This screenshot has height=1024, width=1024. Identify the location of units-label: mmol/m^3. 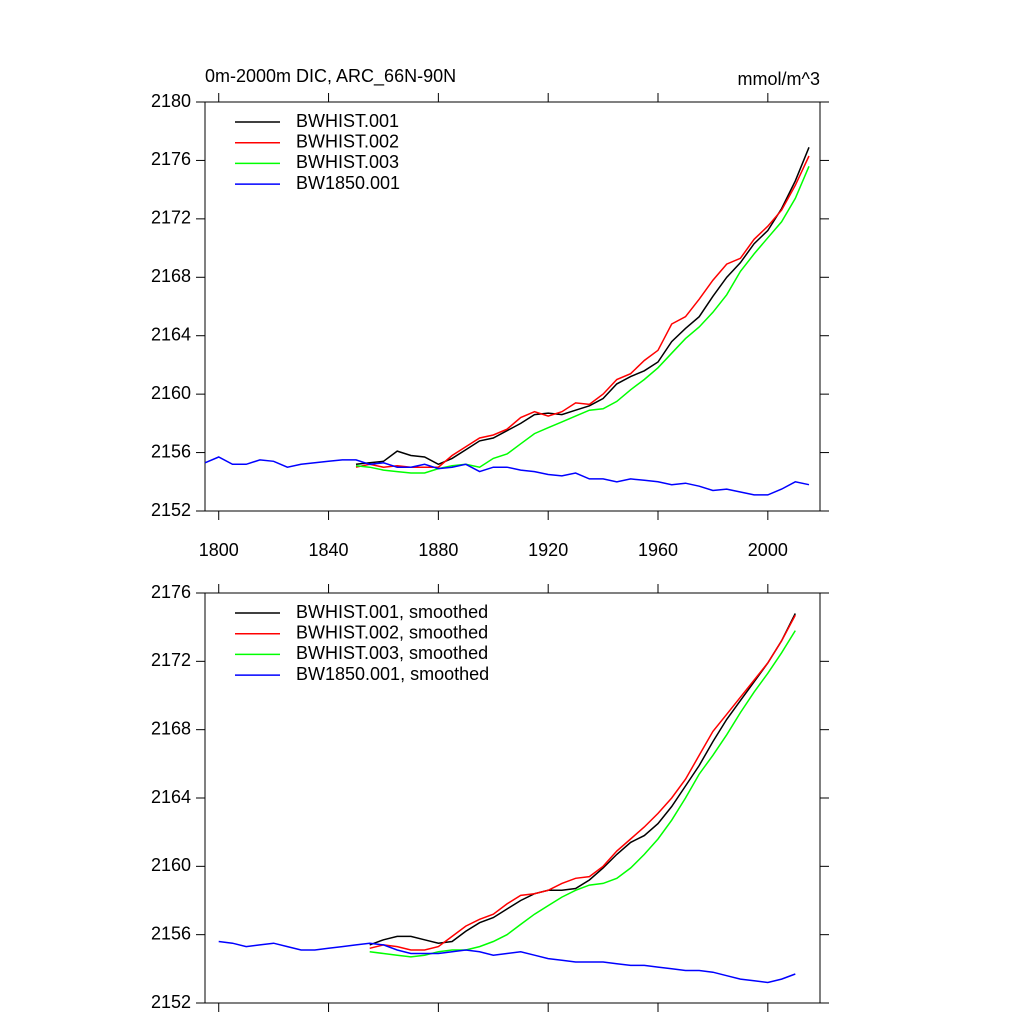
(779, 79).